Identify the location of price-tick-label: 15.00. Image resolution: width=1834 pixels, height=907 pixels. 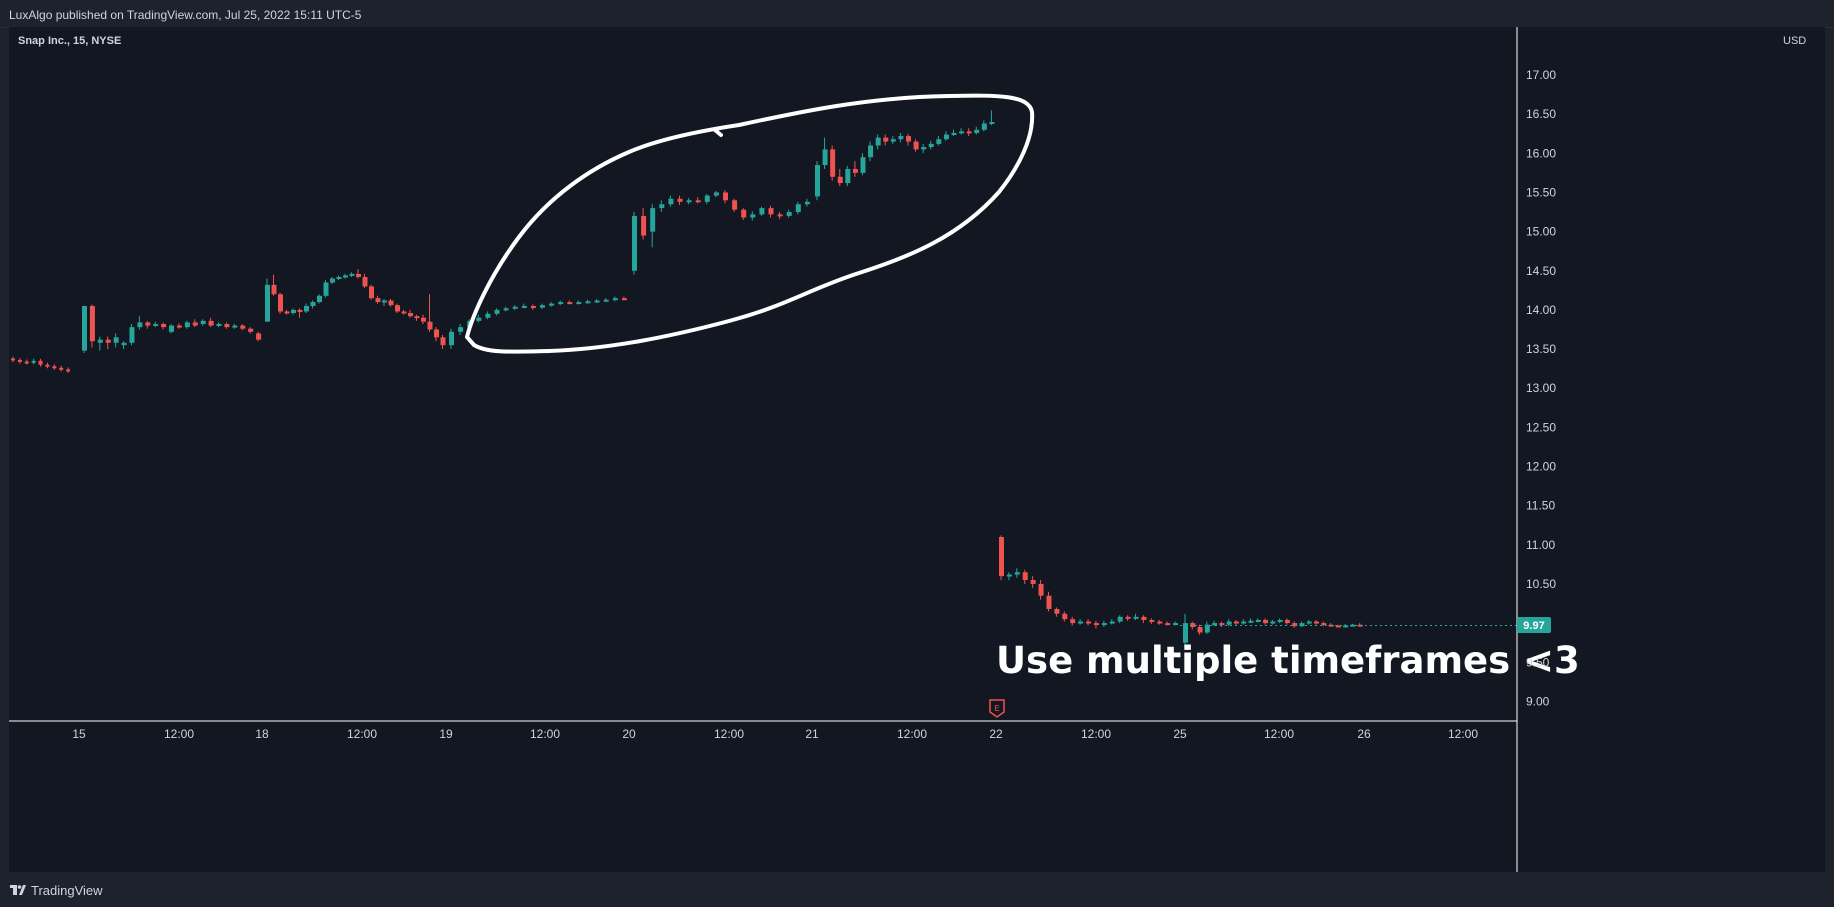
(1541, 232).